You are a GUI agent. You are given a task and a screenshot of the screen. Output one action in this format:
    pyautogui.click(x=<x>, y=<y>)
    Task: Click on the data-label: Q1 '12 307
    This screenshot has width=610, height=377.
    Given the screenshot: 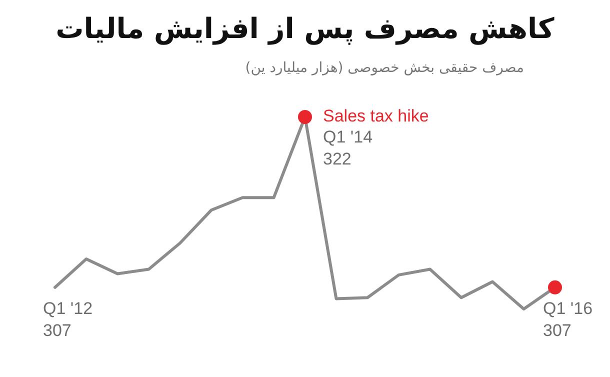 What is the action you would take?
    pyautogui.click(x=68, y=319)
    